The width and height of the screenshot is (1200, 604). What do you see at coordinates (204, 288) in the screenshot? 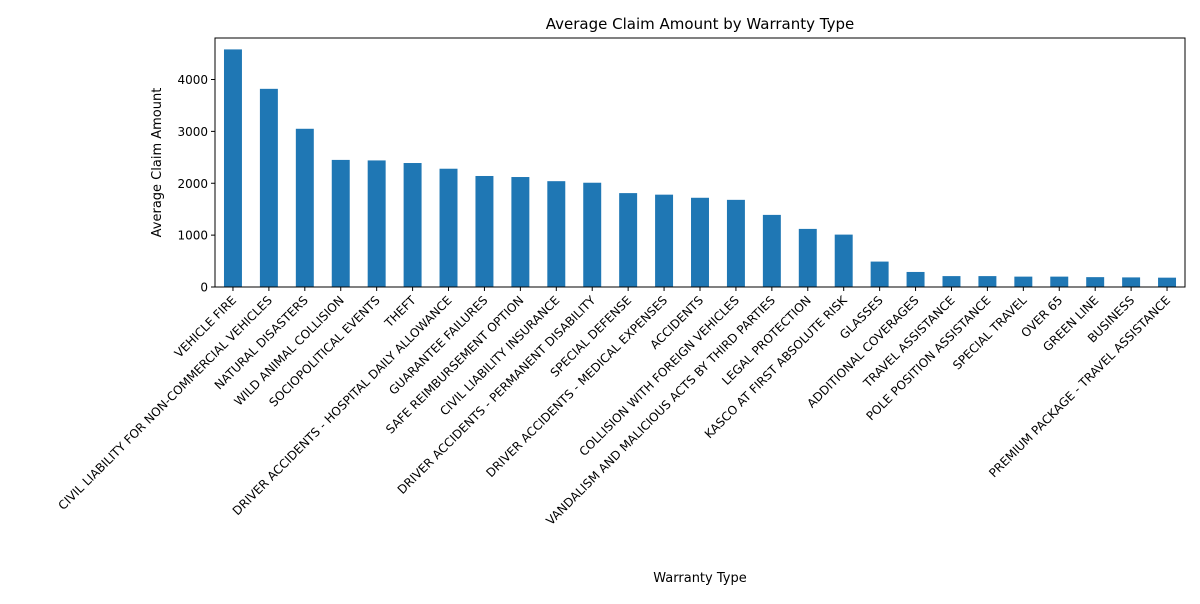
I see `y-tick-label: 0` at bounding box center [204, 288].